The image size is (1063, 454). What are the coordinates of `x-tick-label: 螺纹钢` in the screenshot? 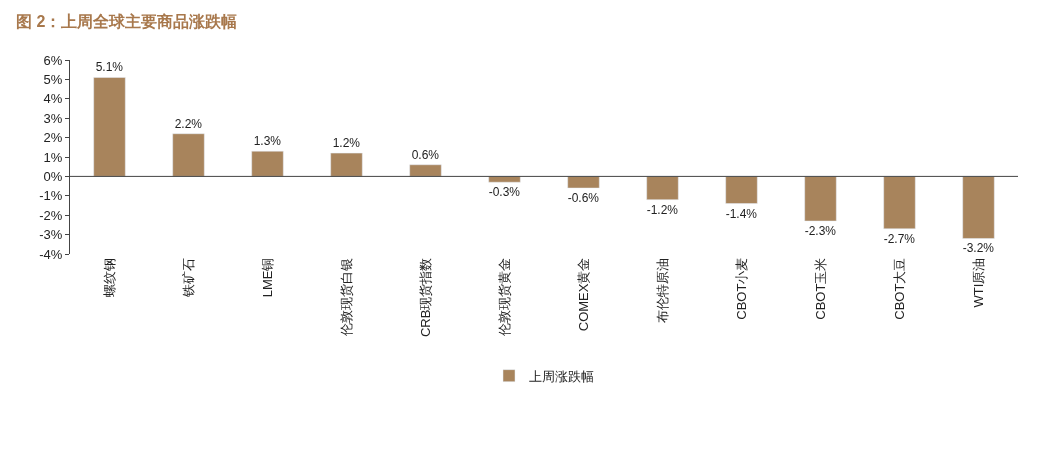 It's located at (109, 277).